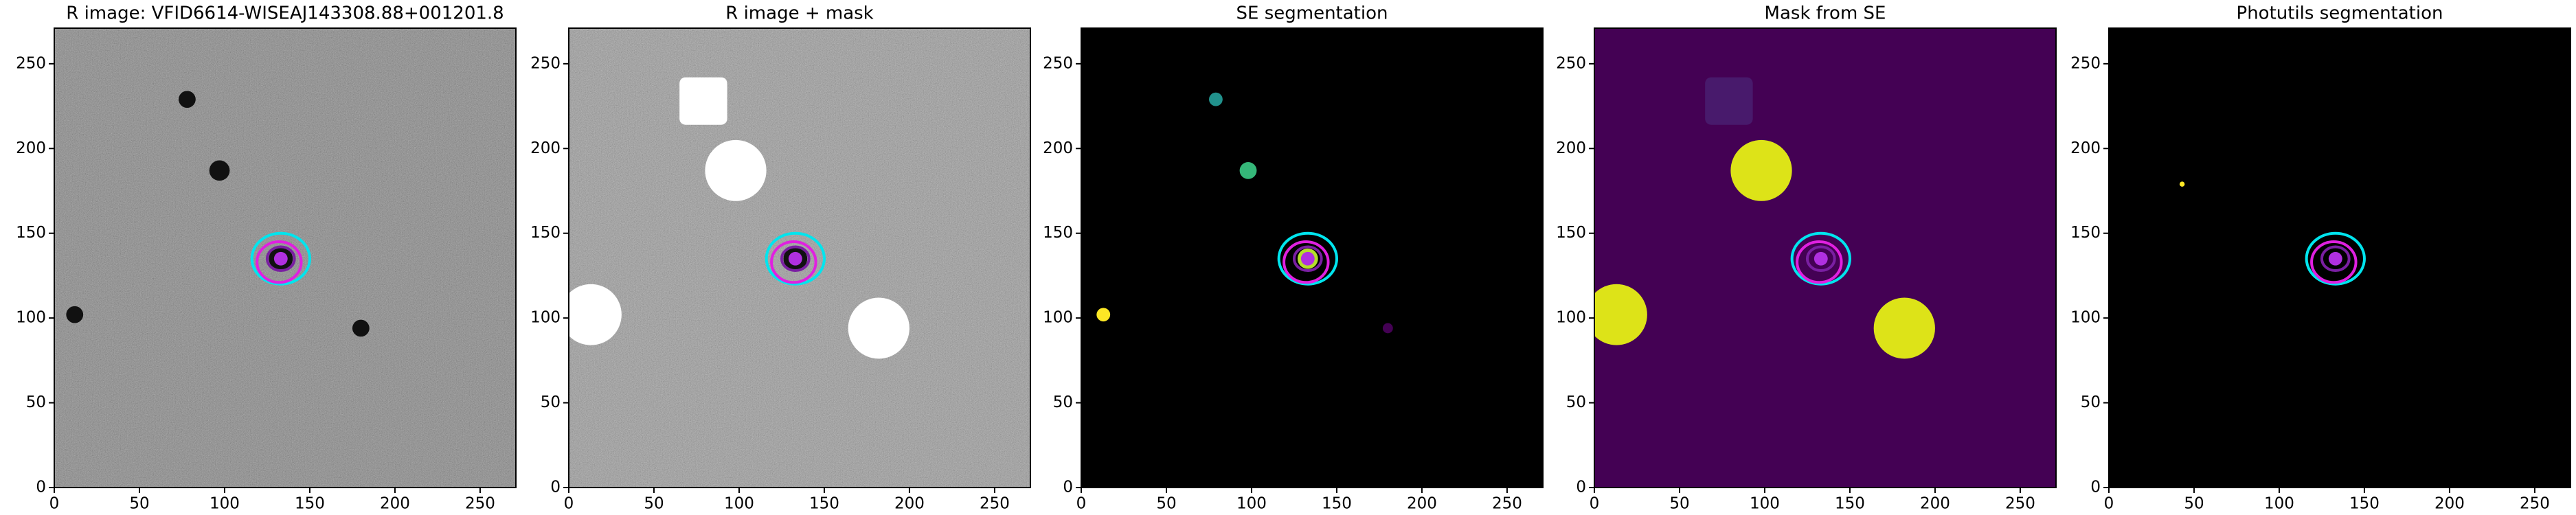 Image resolution: width=2576 pixels, height=515 pixels. Describe the element at coordinates (1312, 13) in the screenshot. I see `panel-title: SE segmentation` at that location.